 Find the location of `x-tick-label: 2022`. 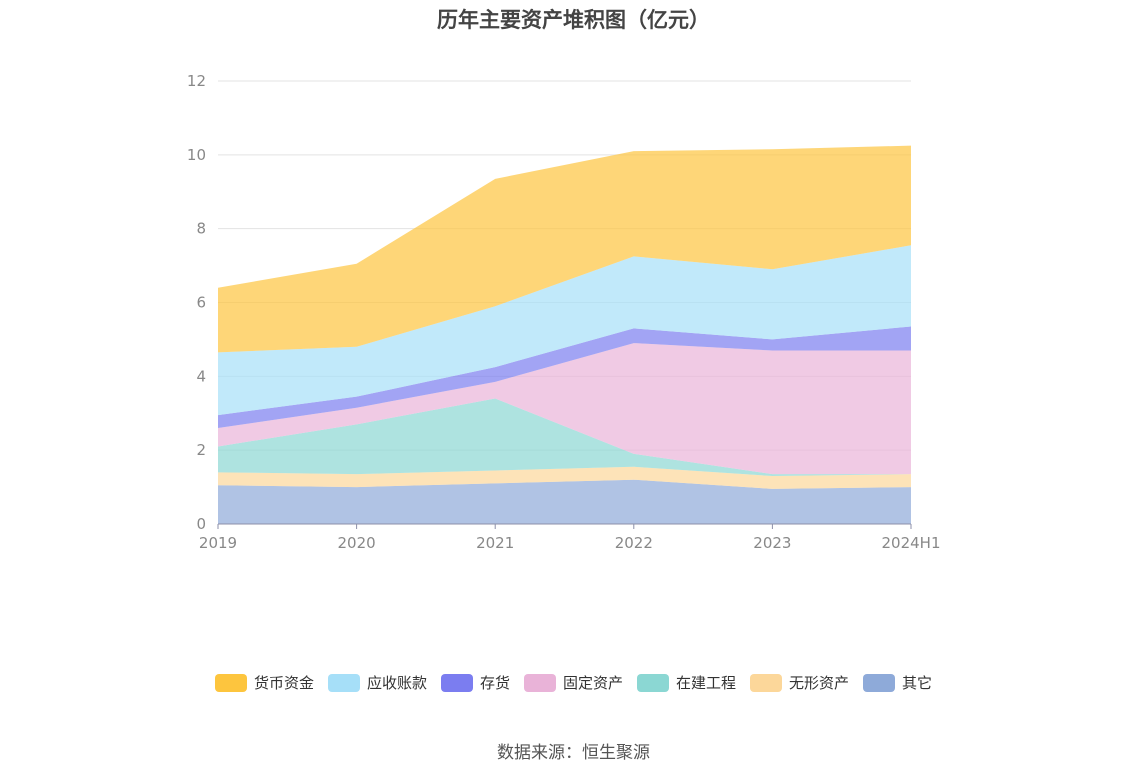

x-tick-label: 2022 is located at coordinates (634, 543).